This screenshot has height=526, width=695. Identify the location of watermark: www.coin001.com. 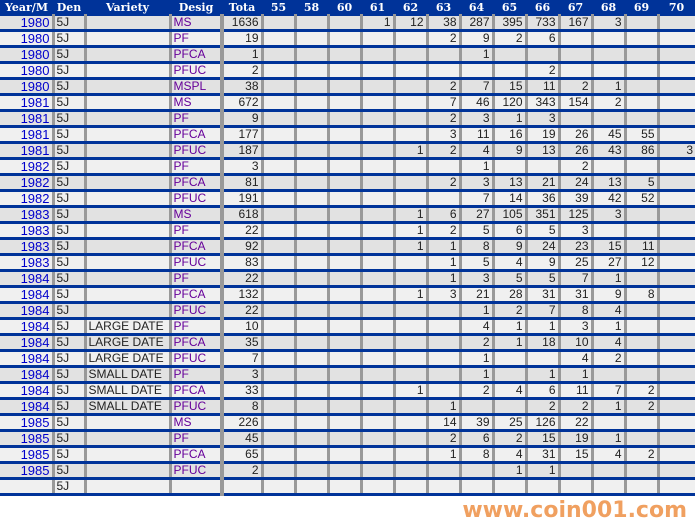
(574, 510).